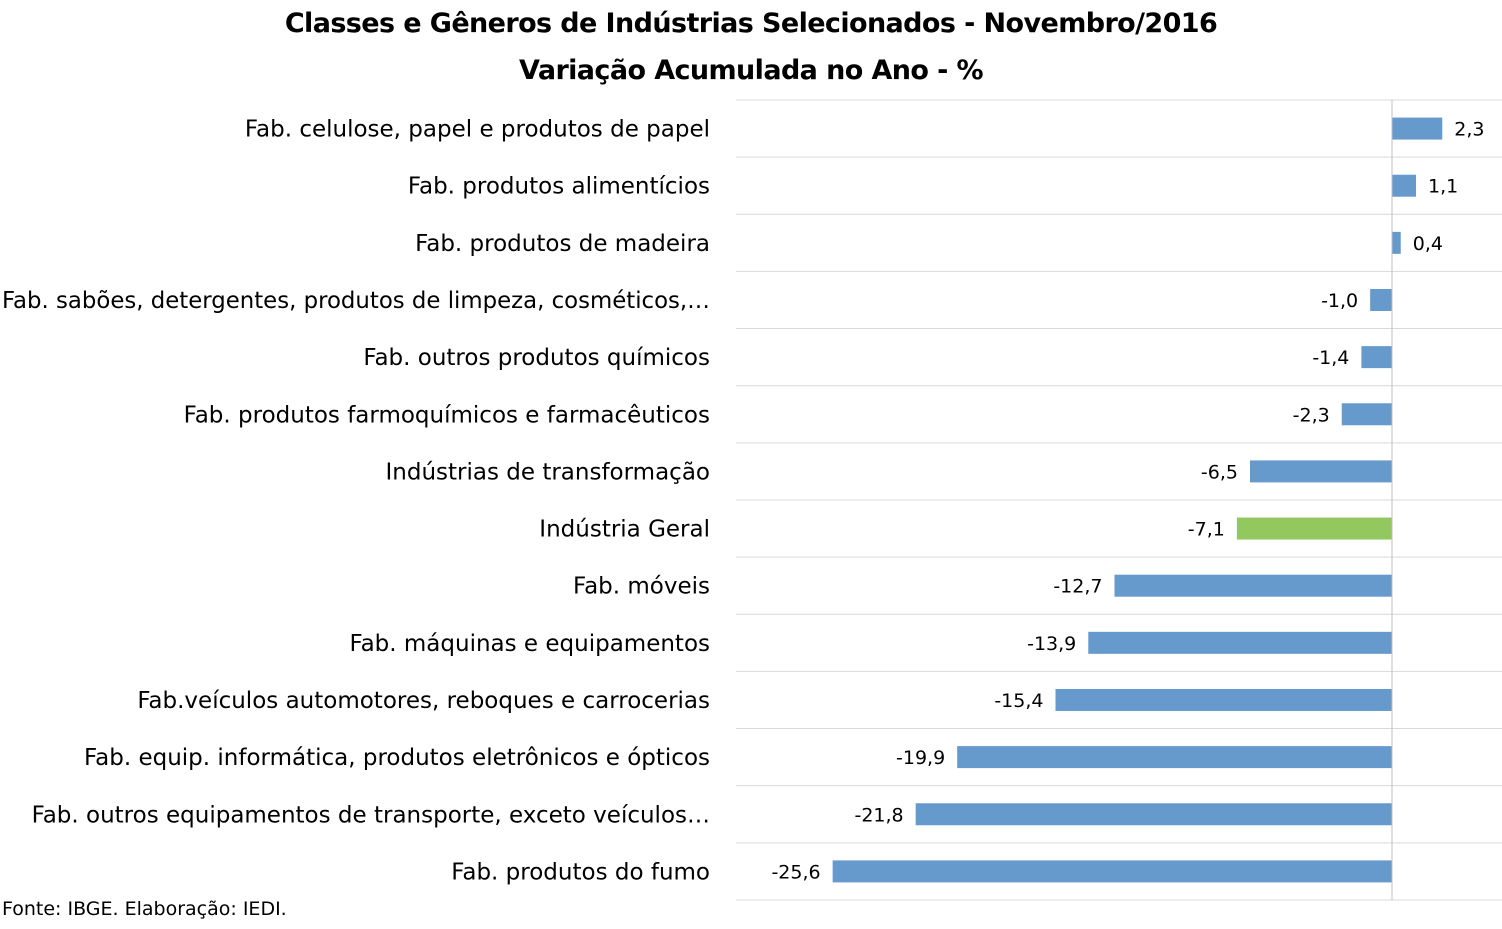 The height and width of the screenshot is (929, 1502). What do you see at coordinates (1077, 587) in the screenshot?
I see `data-label: -12,7` at bounding box center [1077, 587].